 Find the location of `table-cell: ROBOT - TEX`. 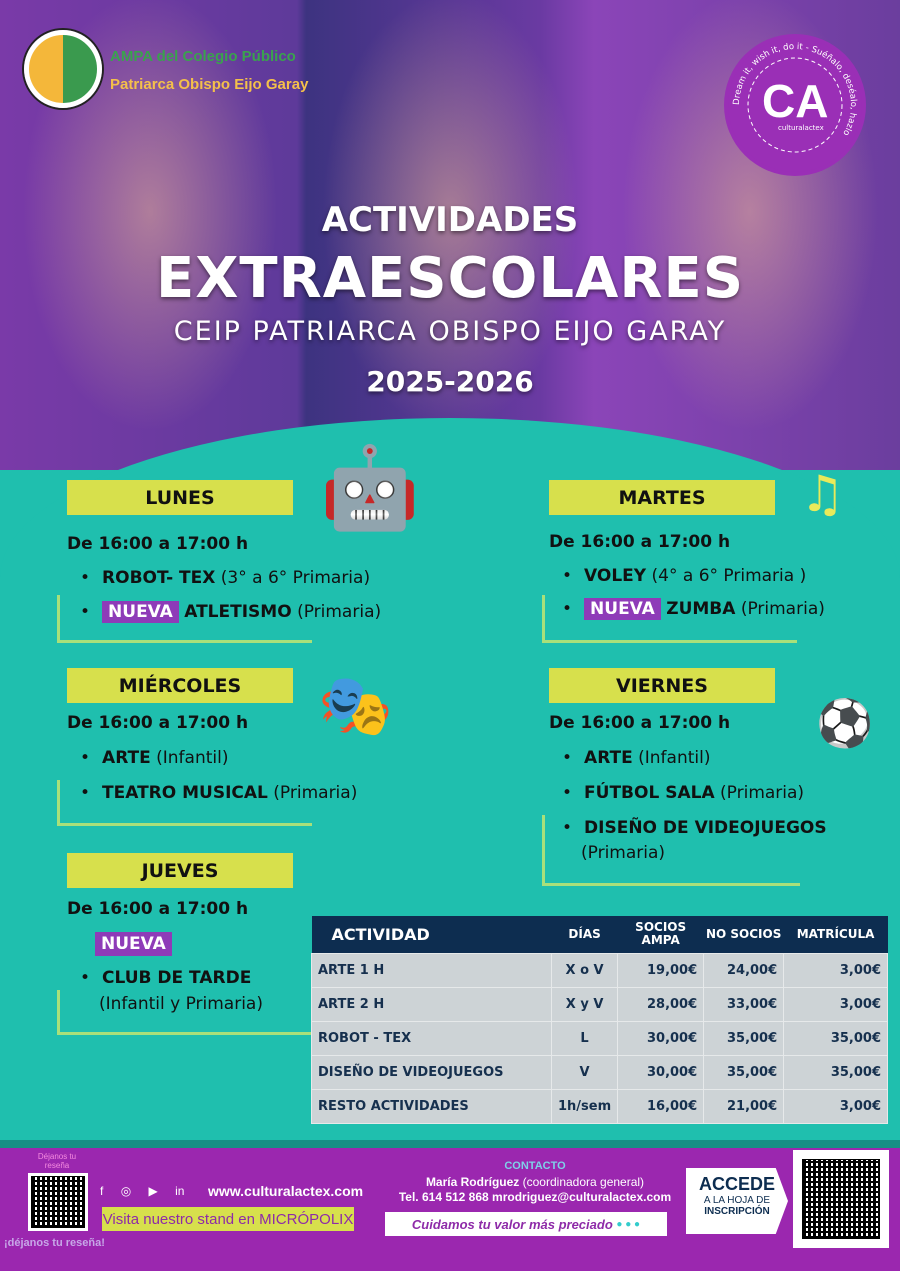

table-cell: ROBOT - TEX is located at coordinates (431, 1038).